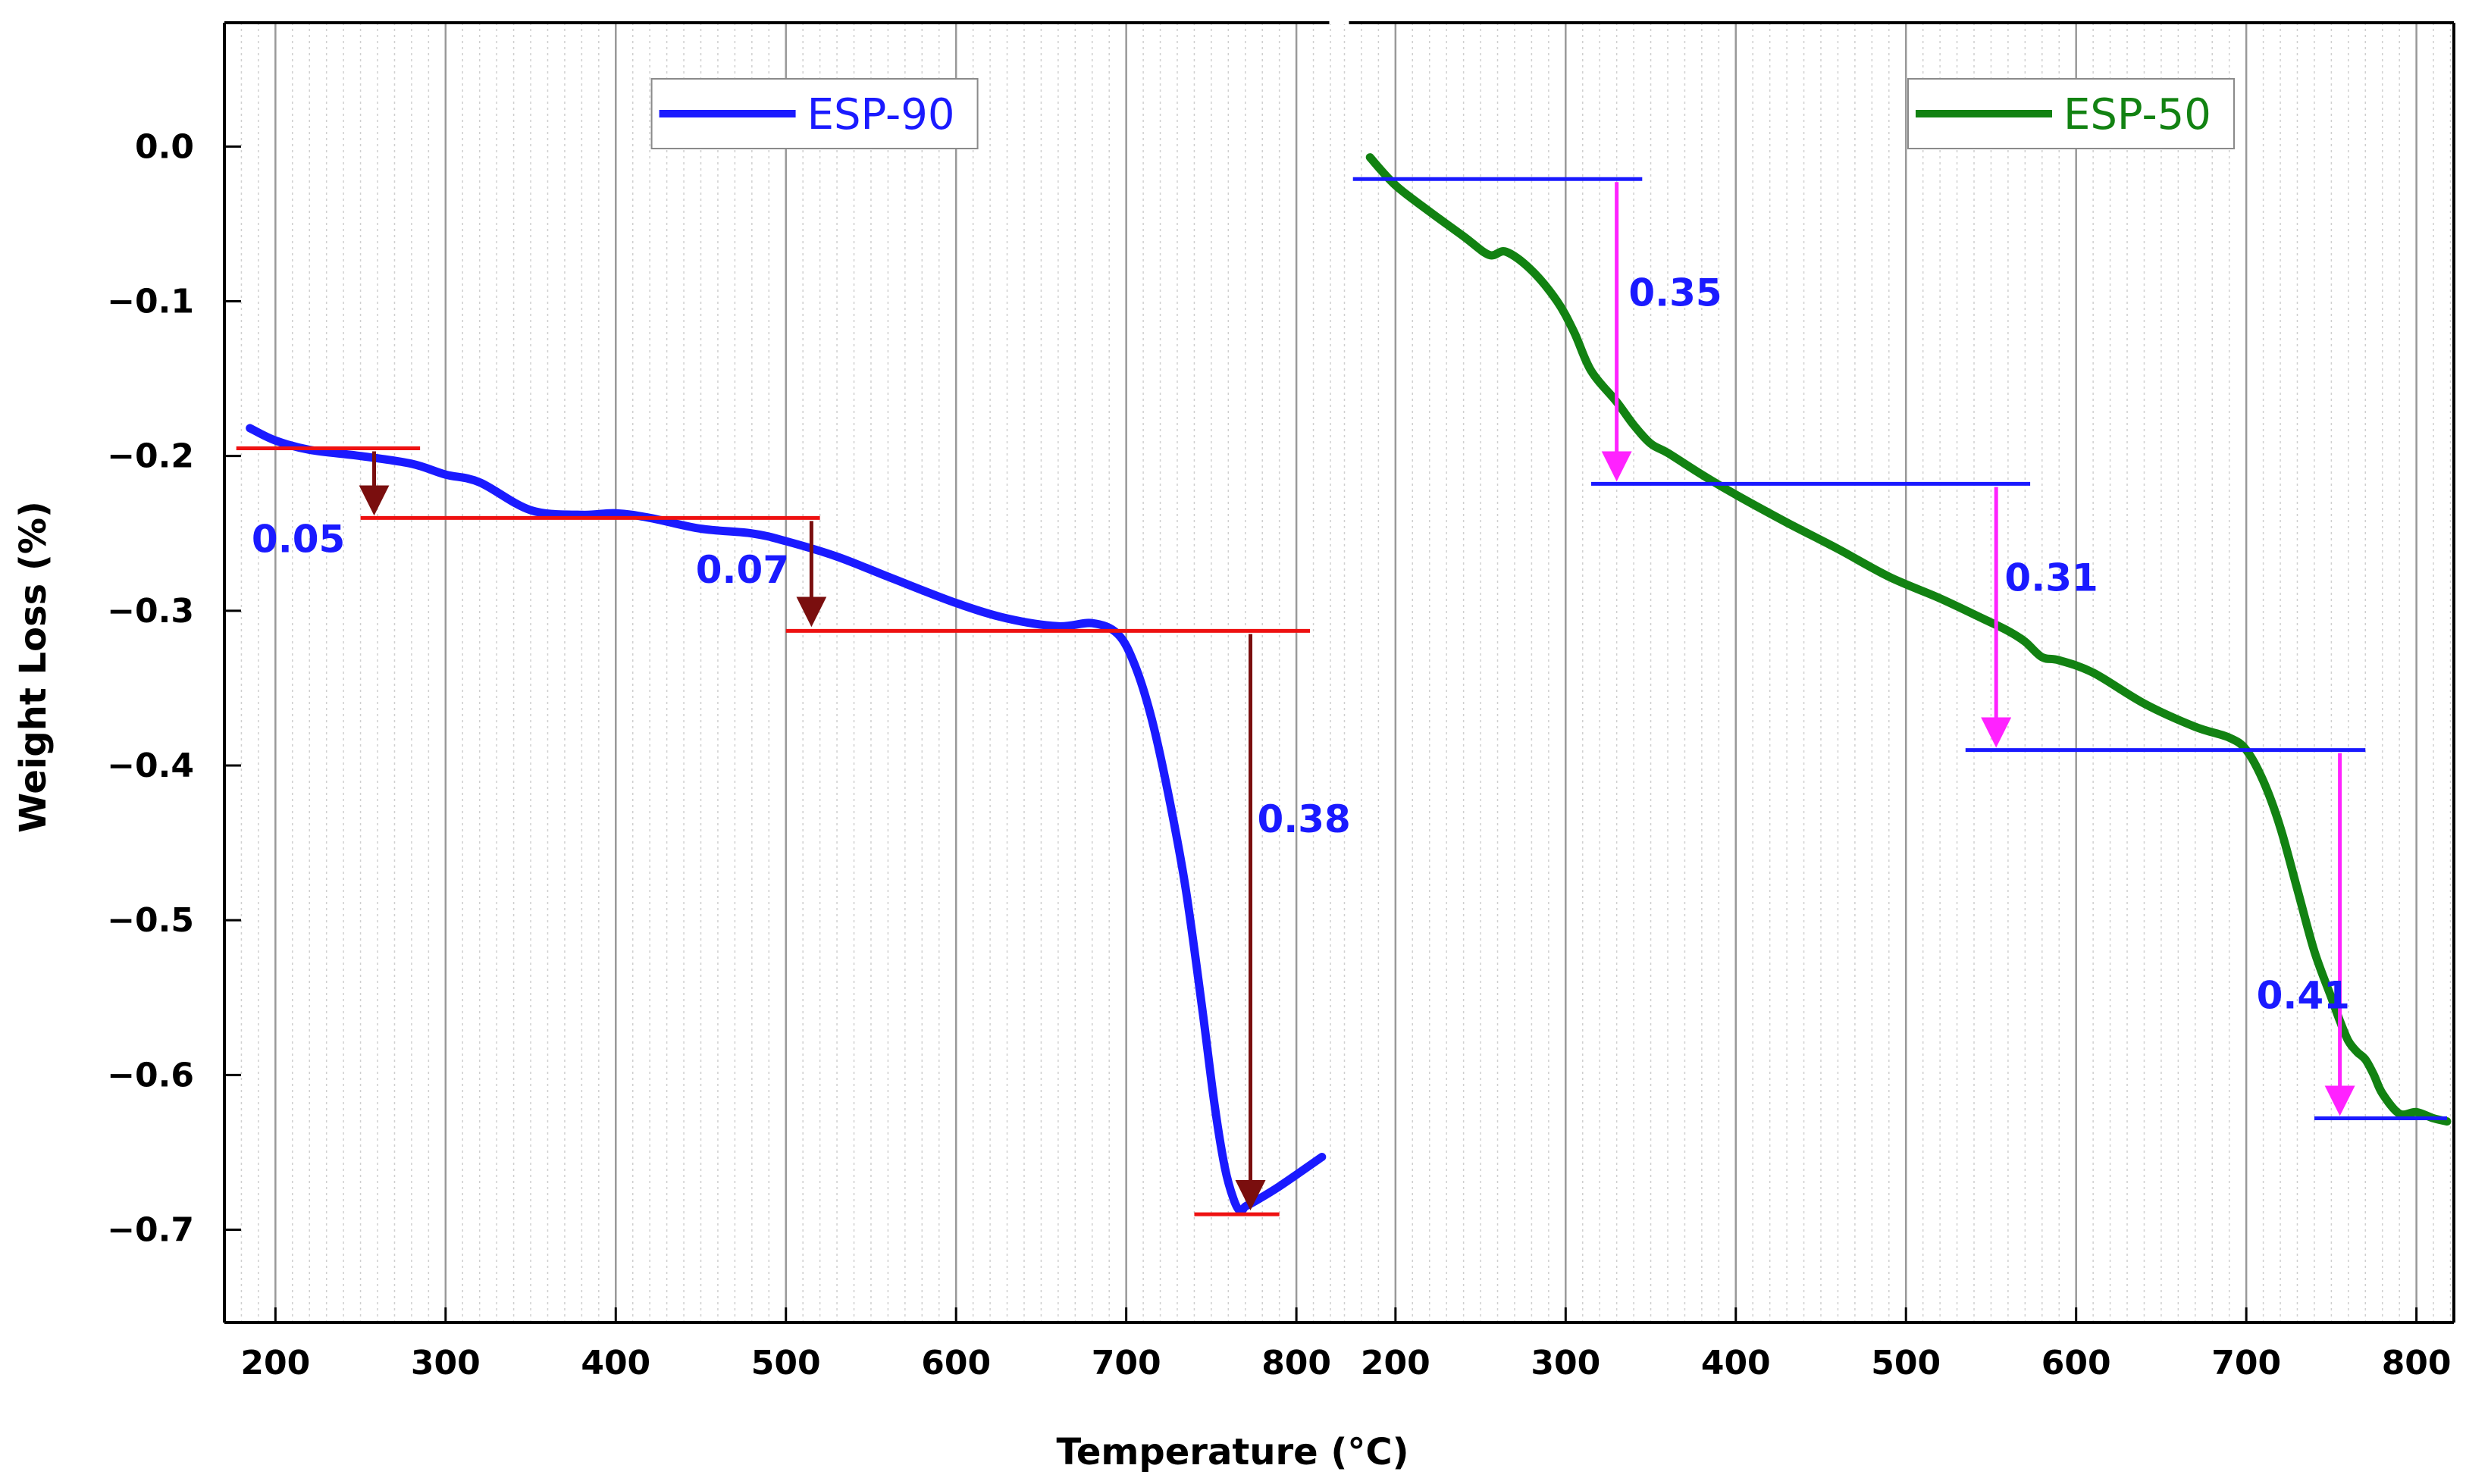 This screenshot has height=1484, width=2466. Describe the element at coordinates (1303, 819) in the screenshot. I see `step-annotation: 0.38` at that location.